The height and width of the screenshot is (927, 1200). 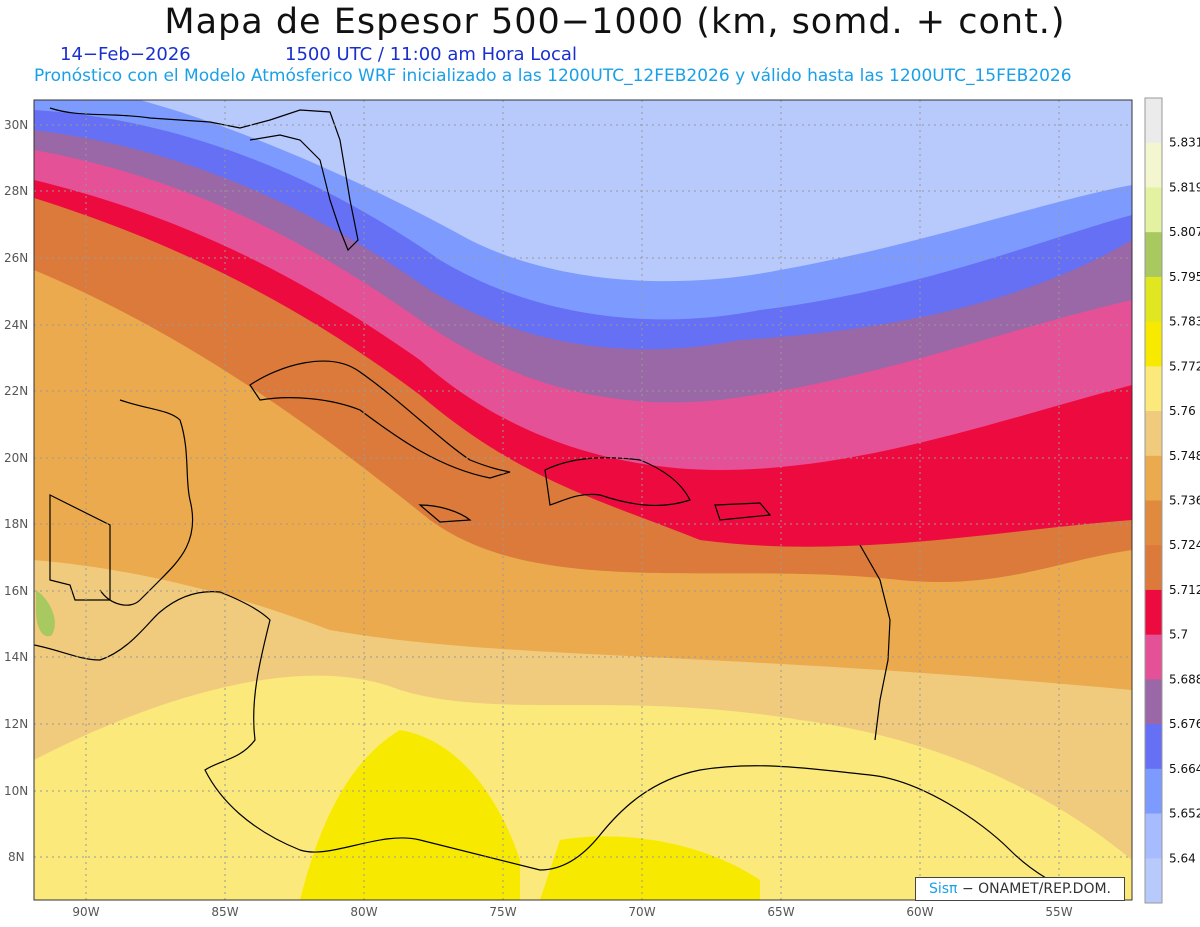 I want to click on colorbar-label: 5.724, so click(x=1184, y=545).